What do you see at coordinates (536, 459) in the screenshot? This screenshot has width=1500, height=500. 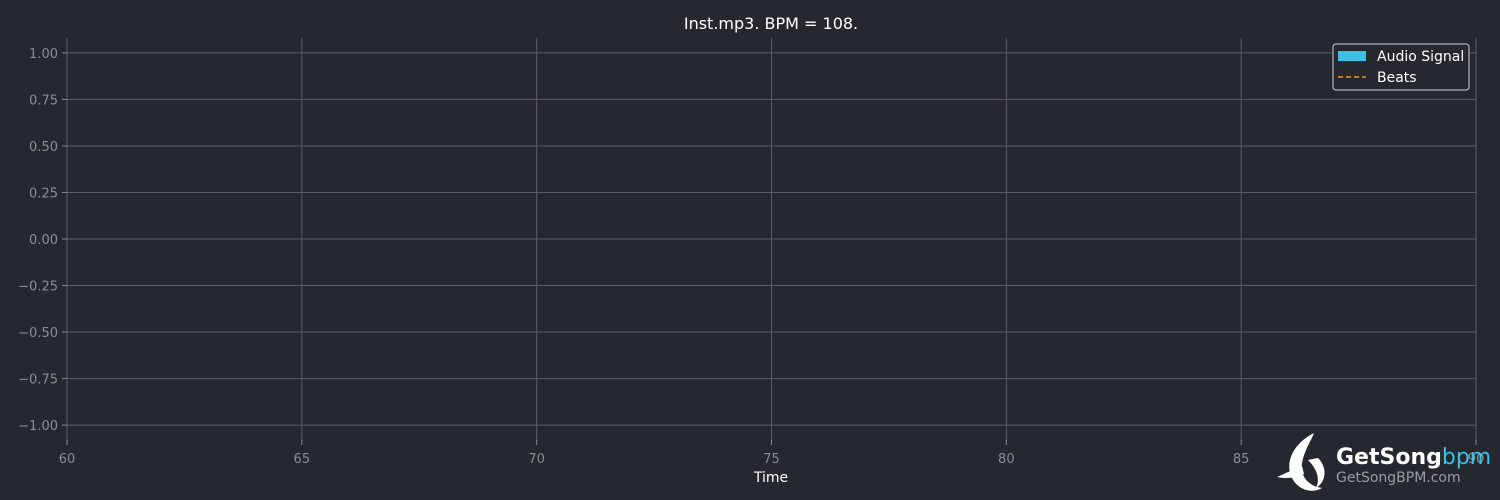 I see `x-tick-label: 70` at bounding box center [536, 459].